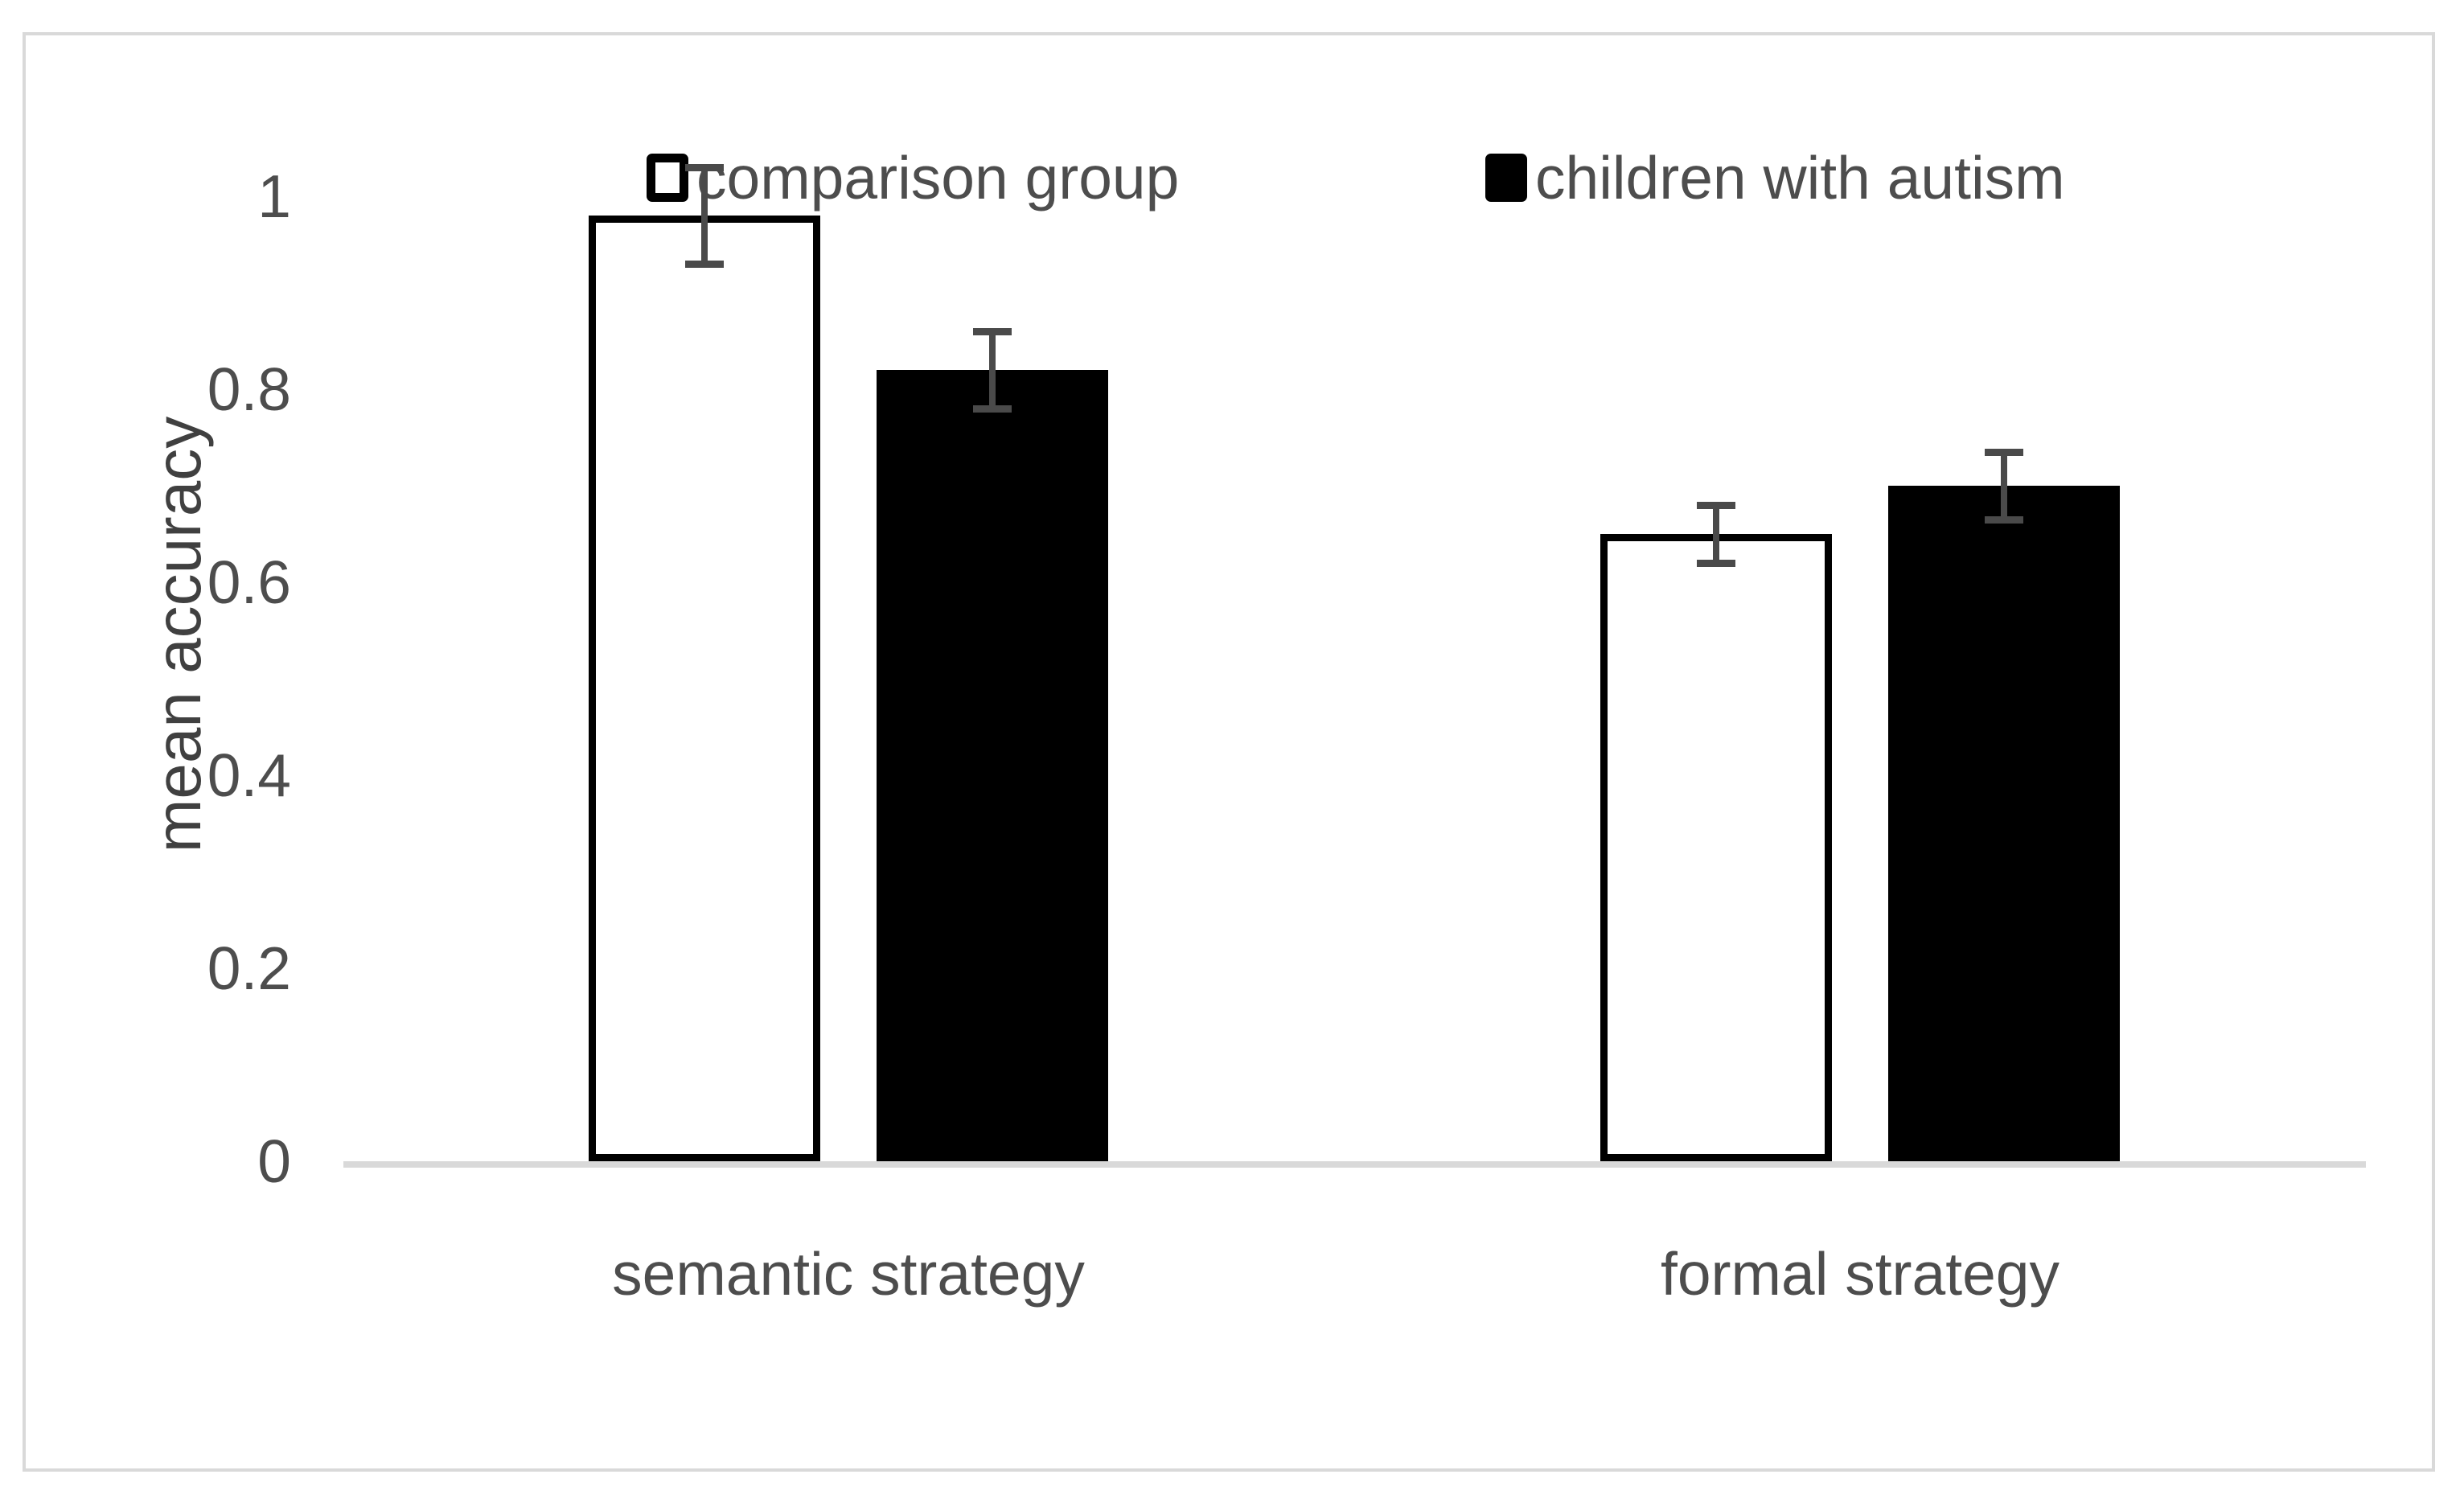 This screenshot has width=2464, height=1499. I want to click on error-bar-cap-bottom-comparison-group-semantic-strategy, so click(704, 264).